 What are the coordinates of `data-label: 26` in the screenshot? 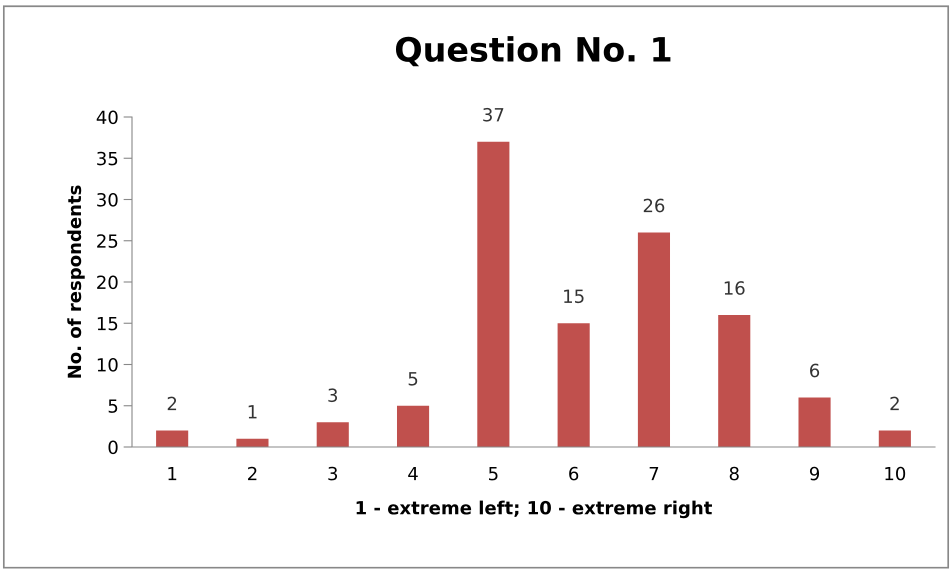 It's located at (654, 205).